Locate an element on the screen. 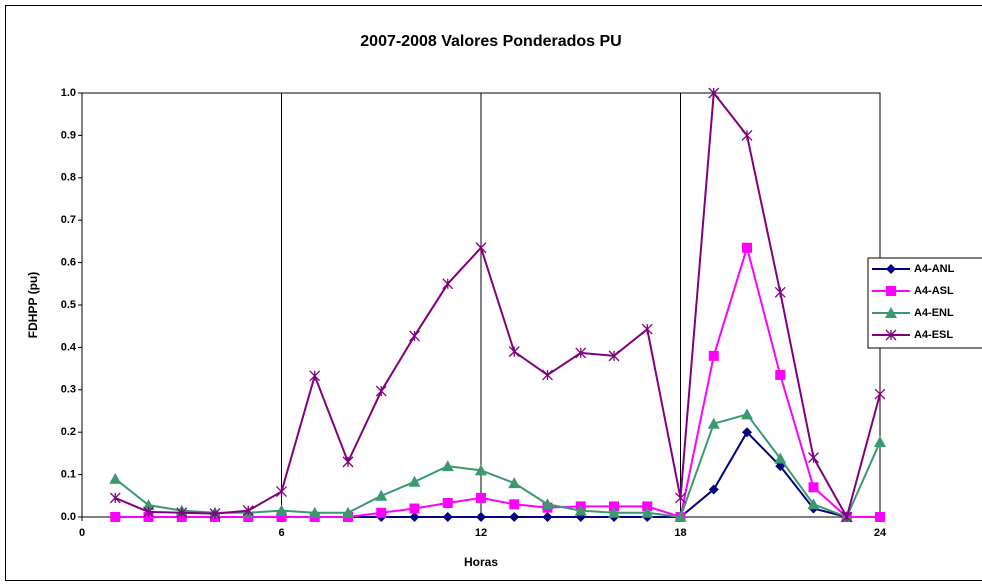  y-tick-label: 0.0 is located at coordinates (68, 517).